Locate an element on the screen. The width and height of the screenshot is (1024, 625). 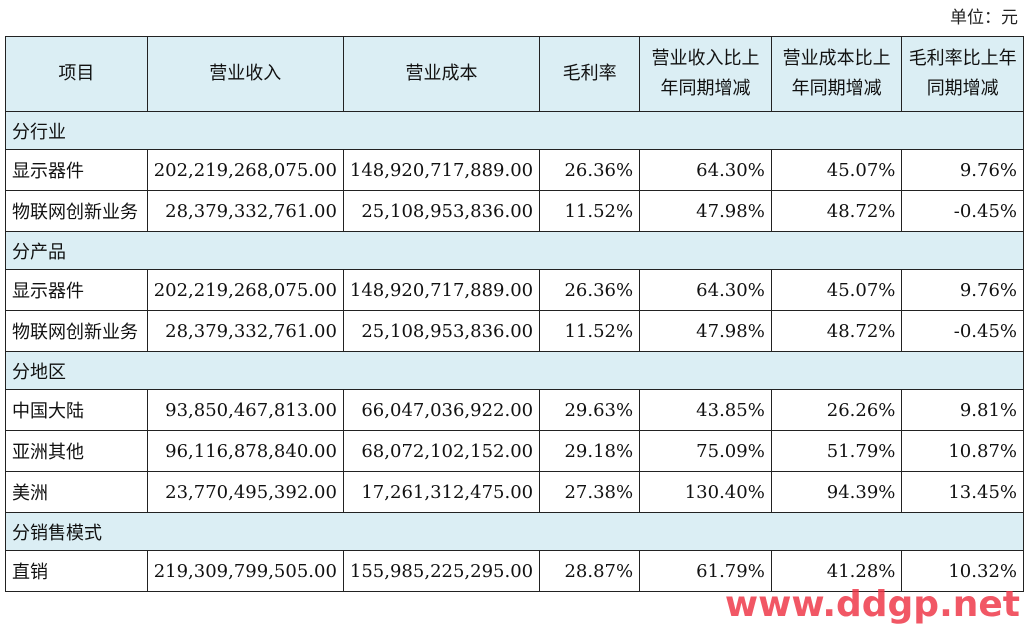
gross-margin-cell: 29.18% is located at coordinates (590, 451).